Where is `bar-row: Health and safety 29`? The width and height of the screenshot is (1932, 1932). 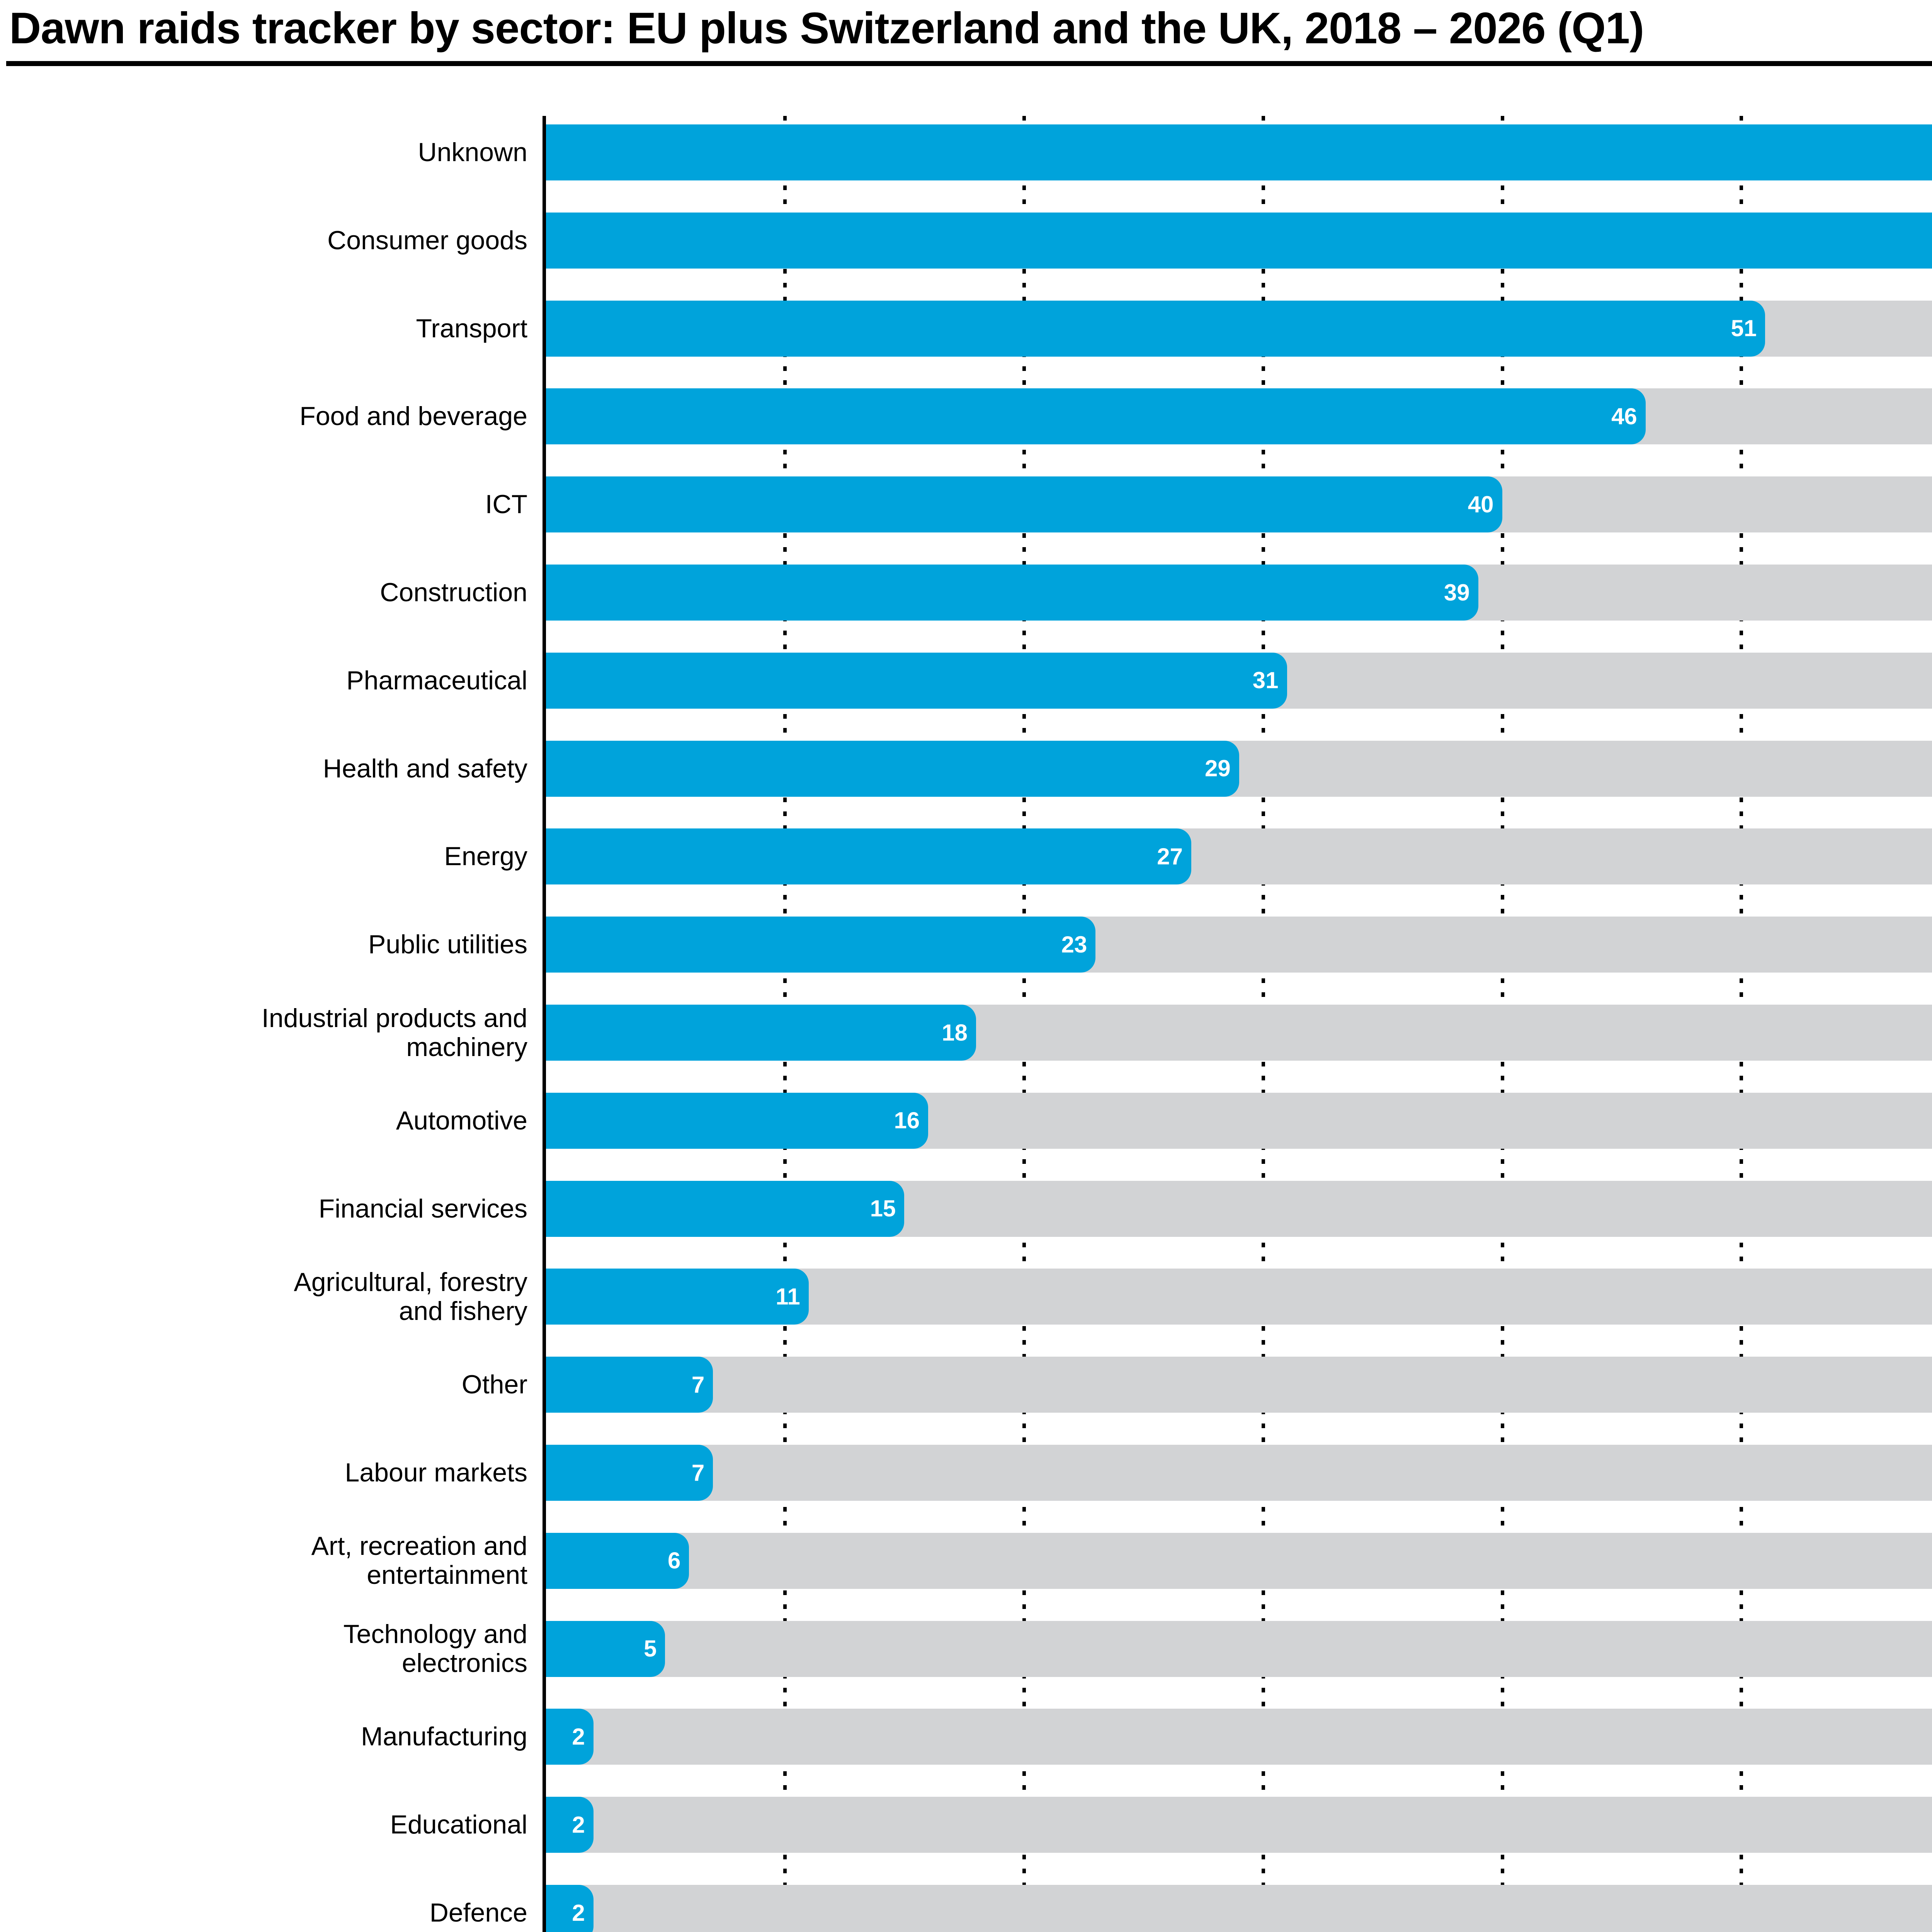 bar-row: Health and safety 29 is located at coordinates (966, 769).